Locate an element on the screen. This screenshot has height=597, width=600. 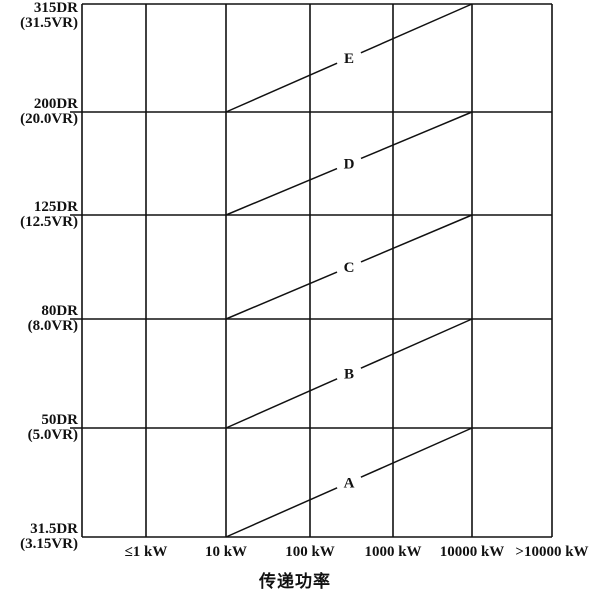
y-tick-vr: (31.5VR) is located at coordinates (49, 23).